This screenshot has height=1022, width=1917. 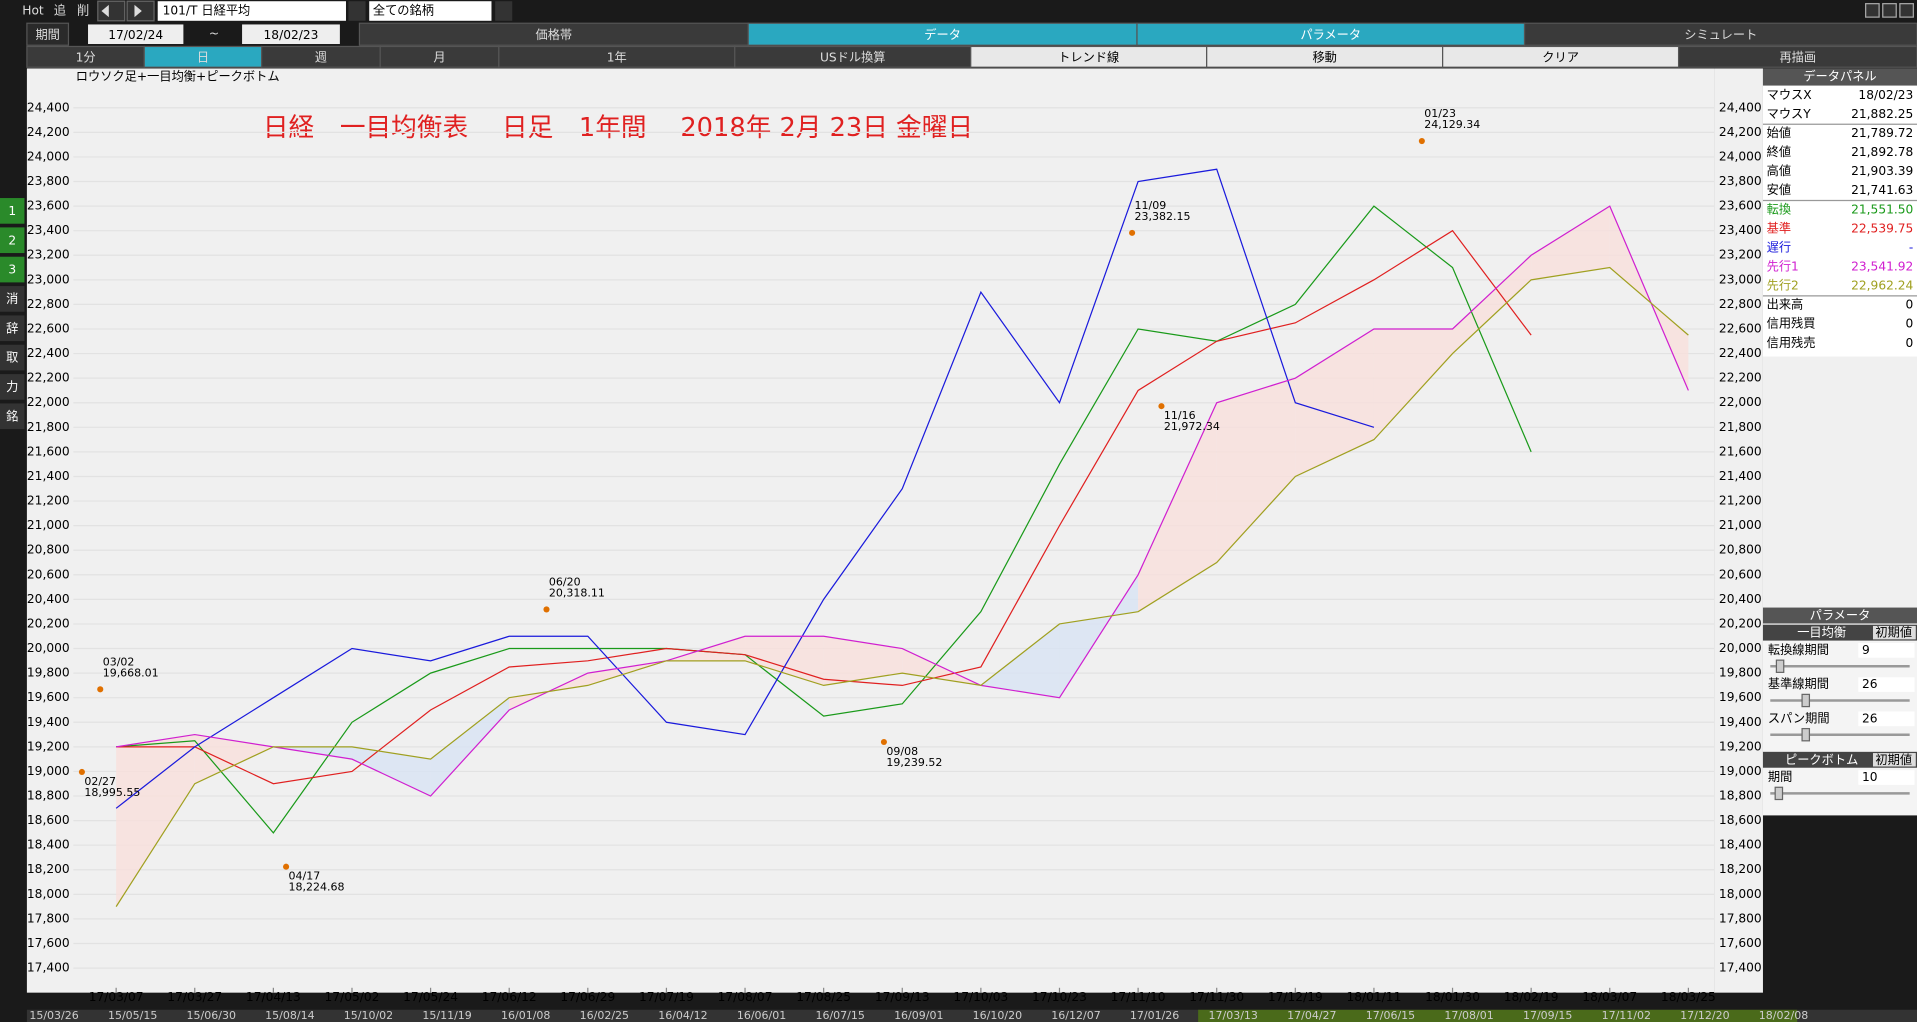 I want to click on timeline-label: 17/04/27, so click(x=1311, y=1015).